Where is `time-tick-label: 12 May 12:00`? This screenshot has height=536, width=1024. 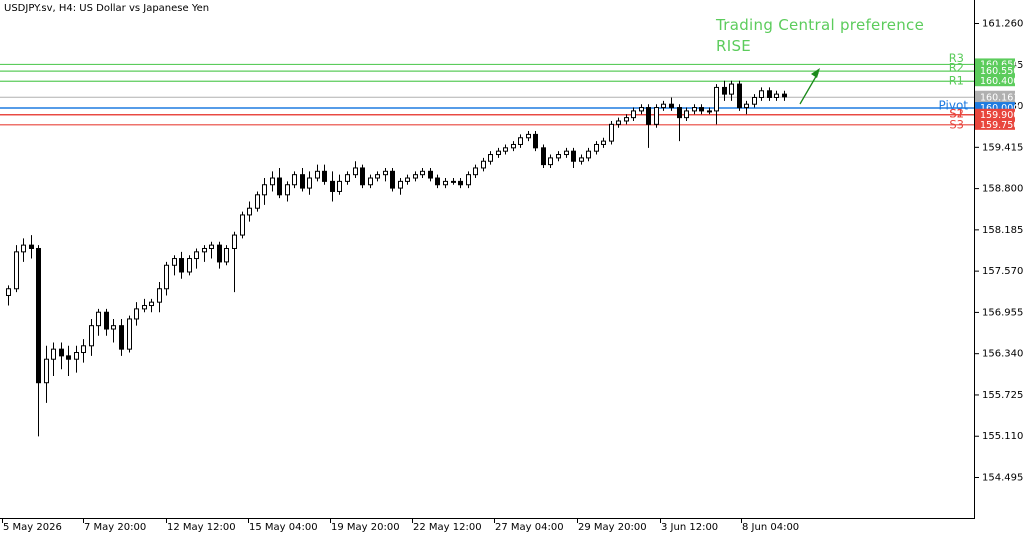
time-tick-label: 12 May 12:00 is located at coordinates (201, 527).